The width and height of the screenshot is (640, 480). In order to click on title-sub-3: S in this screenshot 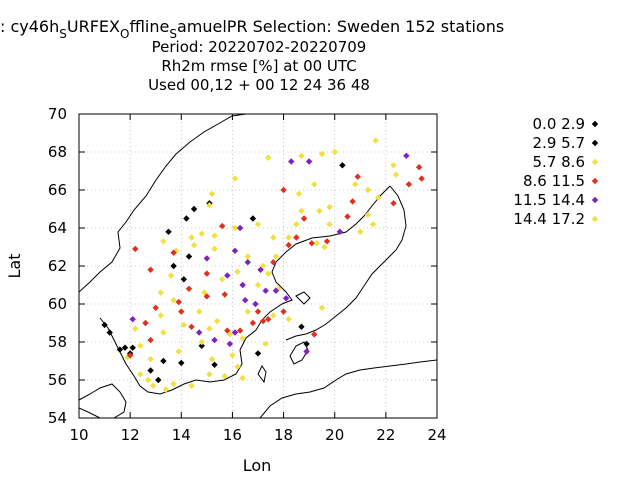, I will do `click(173, 34)`.